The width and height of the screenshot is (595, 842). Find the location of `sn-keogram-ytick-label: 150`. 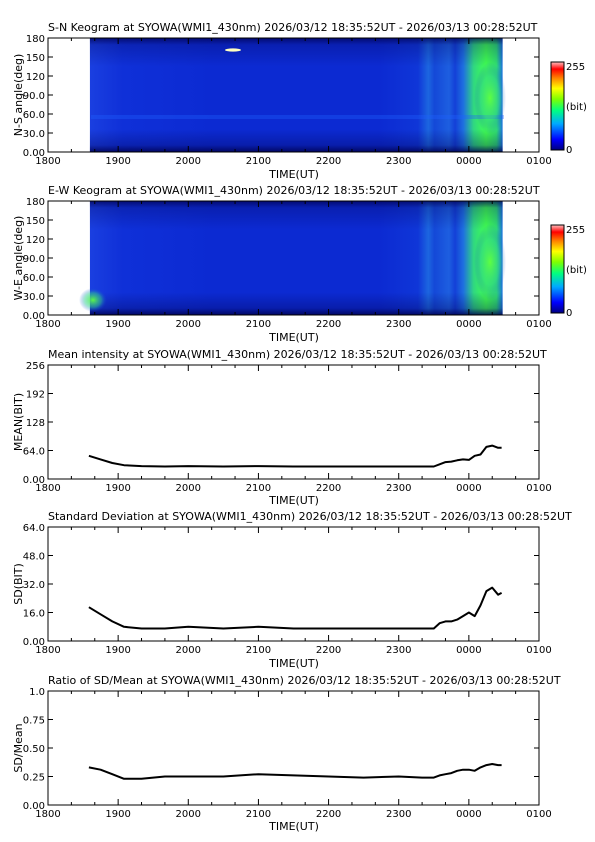

sn-keogram-ytick-label: 150 is located at coordinates (35, 58).